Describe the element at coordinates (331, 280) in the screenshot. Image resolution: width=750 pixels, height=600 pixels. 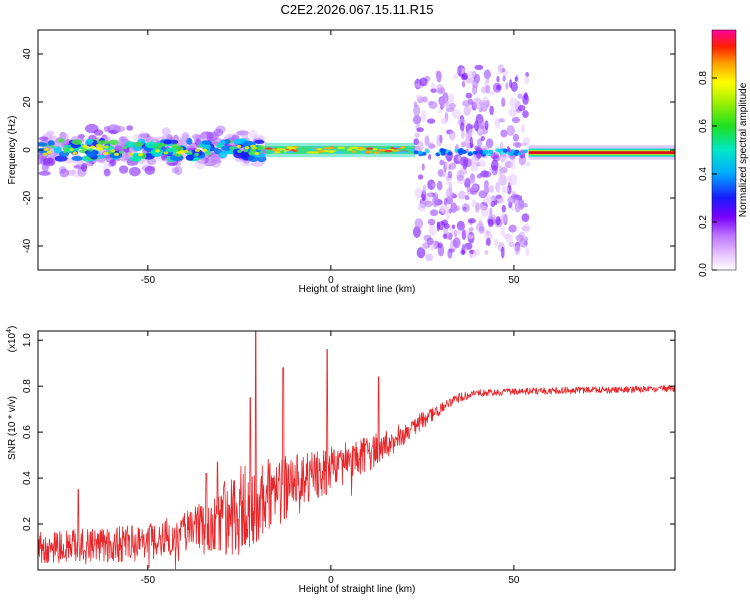
I see `top-x-tick-label: 0` at that location.